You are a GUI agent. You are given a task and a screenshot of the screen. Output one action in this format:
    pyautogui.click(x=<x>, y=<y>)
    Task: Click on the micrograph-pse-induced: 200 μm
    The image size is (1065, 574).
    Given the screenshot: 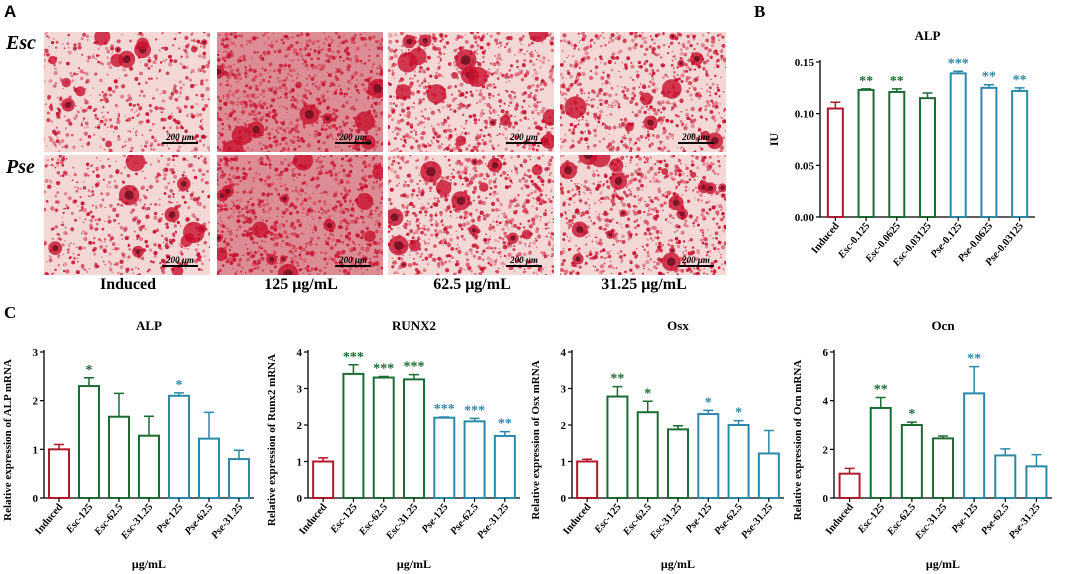 What is the action you would take?
    pyautogui.click(x=127, y=215)
    